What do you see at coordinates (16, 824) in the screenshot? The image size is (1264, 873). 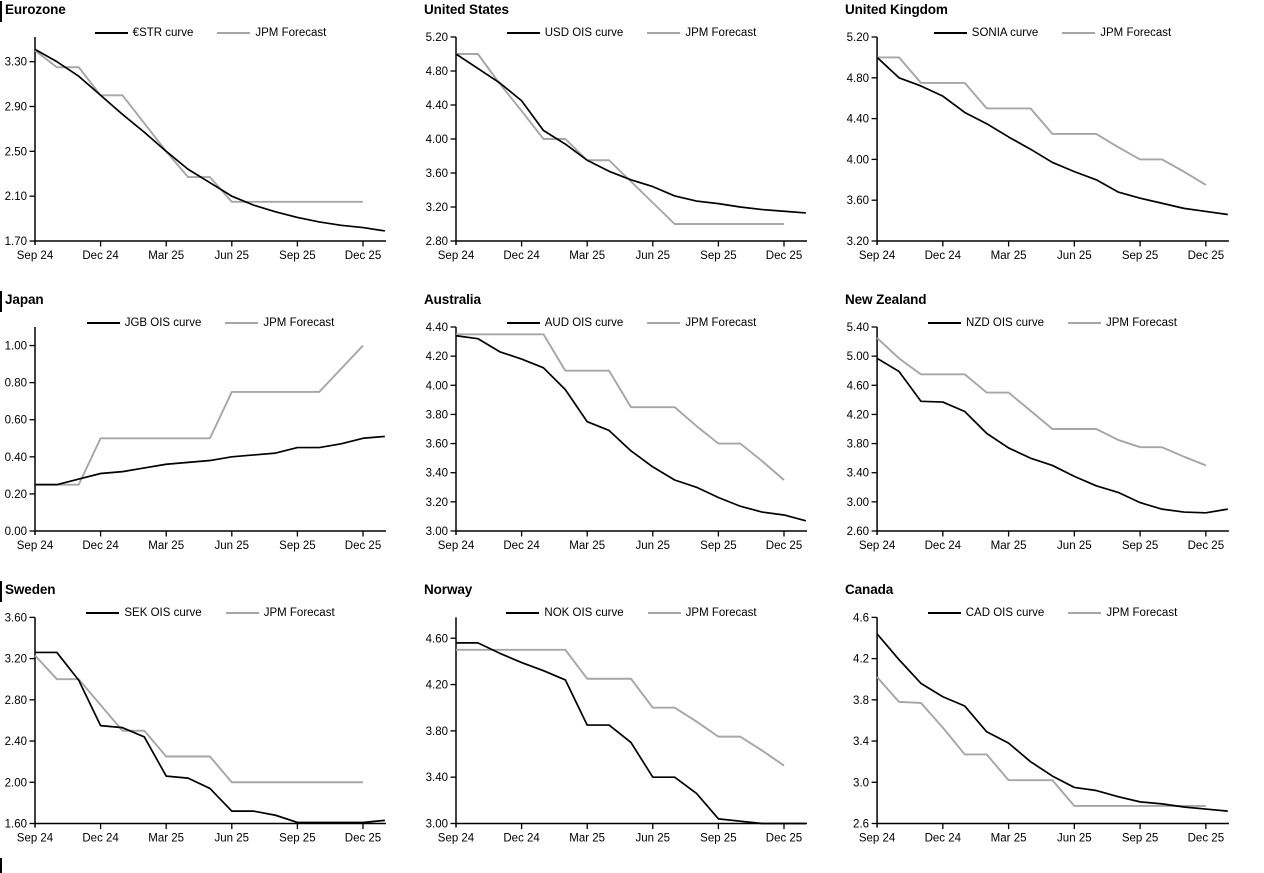 I see `y-tick-label: 1.60` at bounding box center [16, 824].